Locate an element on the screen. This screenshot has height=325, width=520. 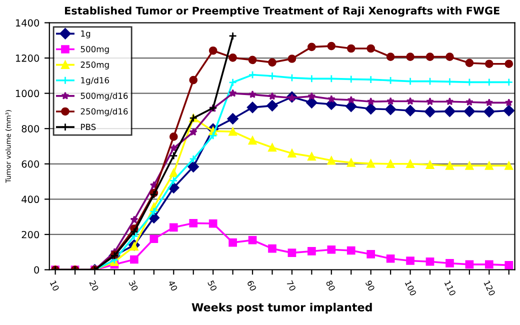
chart-title: Established Tumor or Preemptive Treatment of Raji Xenografts with FWGE is located at coordinates (282, 11).